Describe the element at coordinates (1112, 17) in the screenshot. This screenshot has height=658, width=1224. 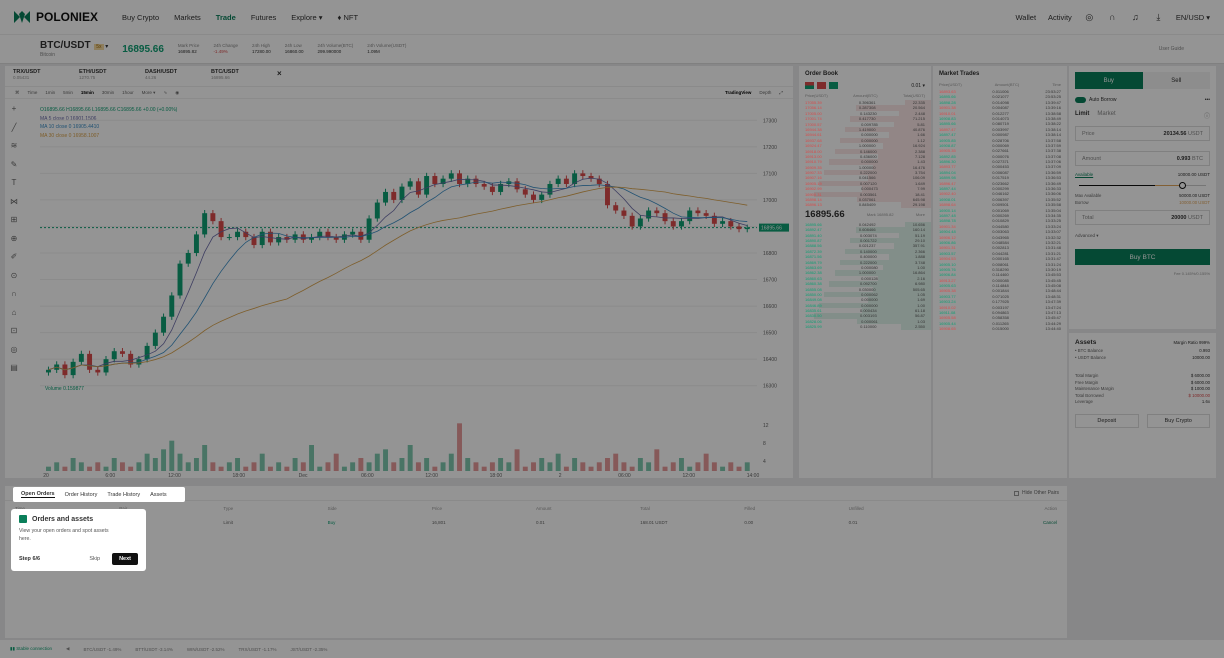
I see `support-icon: ∩` at that location.